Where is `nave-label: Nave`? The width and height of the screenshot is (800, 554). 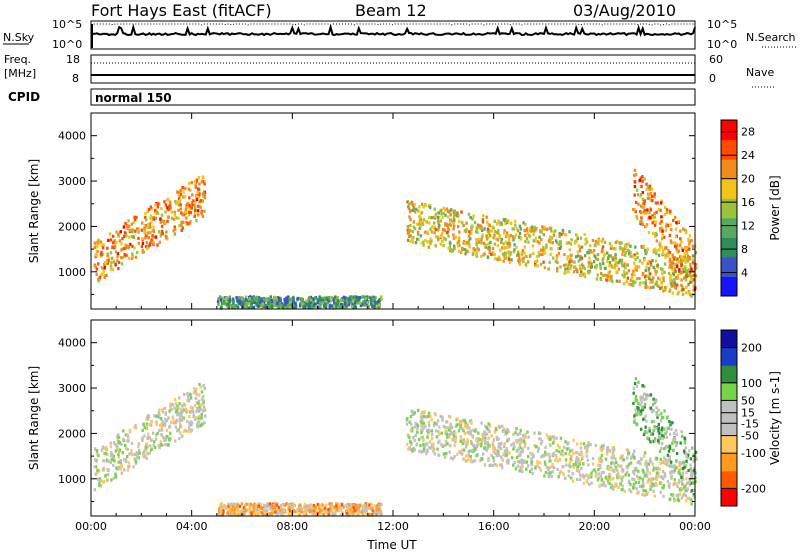 nave-label: Nave is located at coordinates (760, 72).